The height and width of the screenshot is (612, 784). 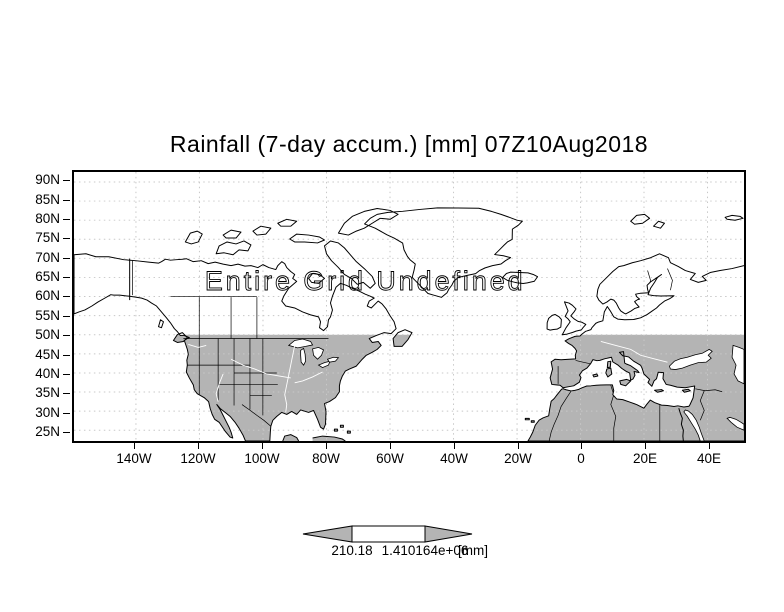 I want to click on colorbar-right-value: 1.410164e+06, so click(x=425, y=550).